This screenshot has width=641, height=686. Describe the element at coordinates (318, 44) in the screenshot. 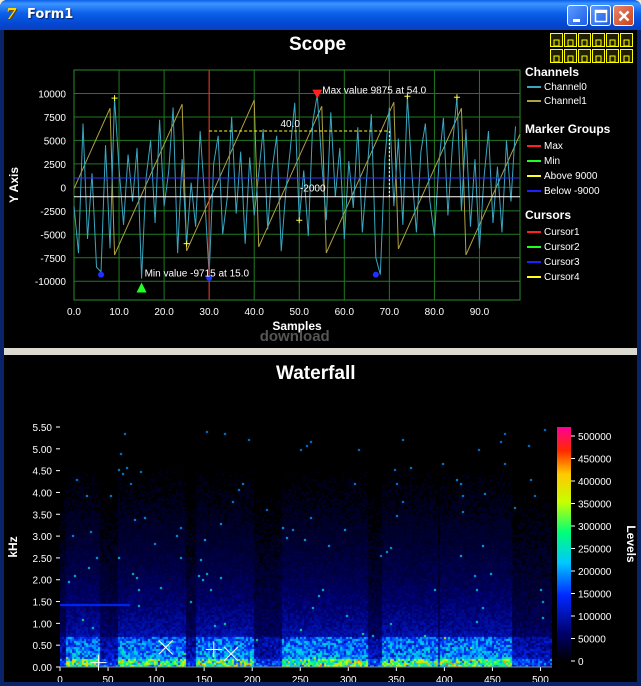

I see `scope-title: Scope` at that location.